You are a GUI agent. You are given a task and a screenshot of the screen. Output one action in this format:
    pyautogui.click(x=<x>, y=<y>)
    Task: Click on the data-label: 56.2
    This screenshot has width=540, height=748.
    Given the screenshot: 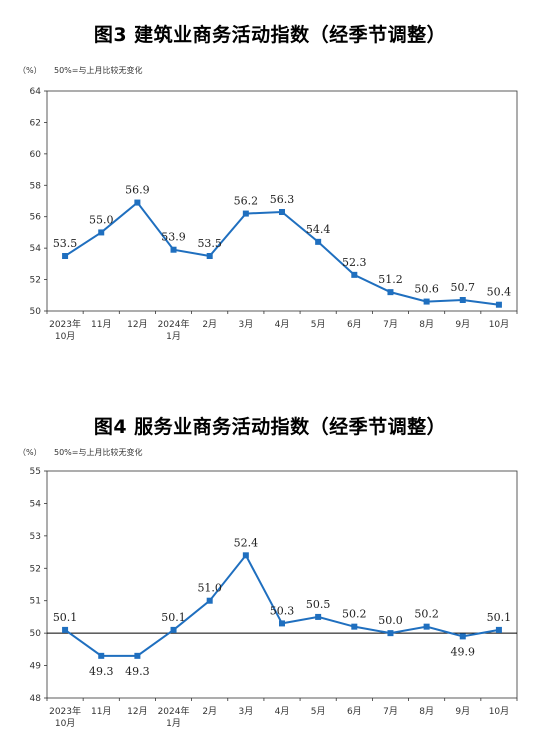 What is the action you would take?
    pyautogui.click(x=246, y=201)
    